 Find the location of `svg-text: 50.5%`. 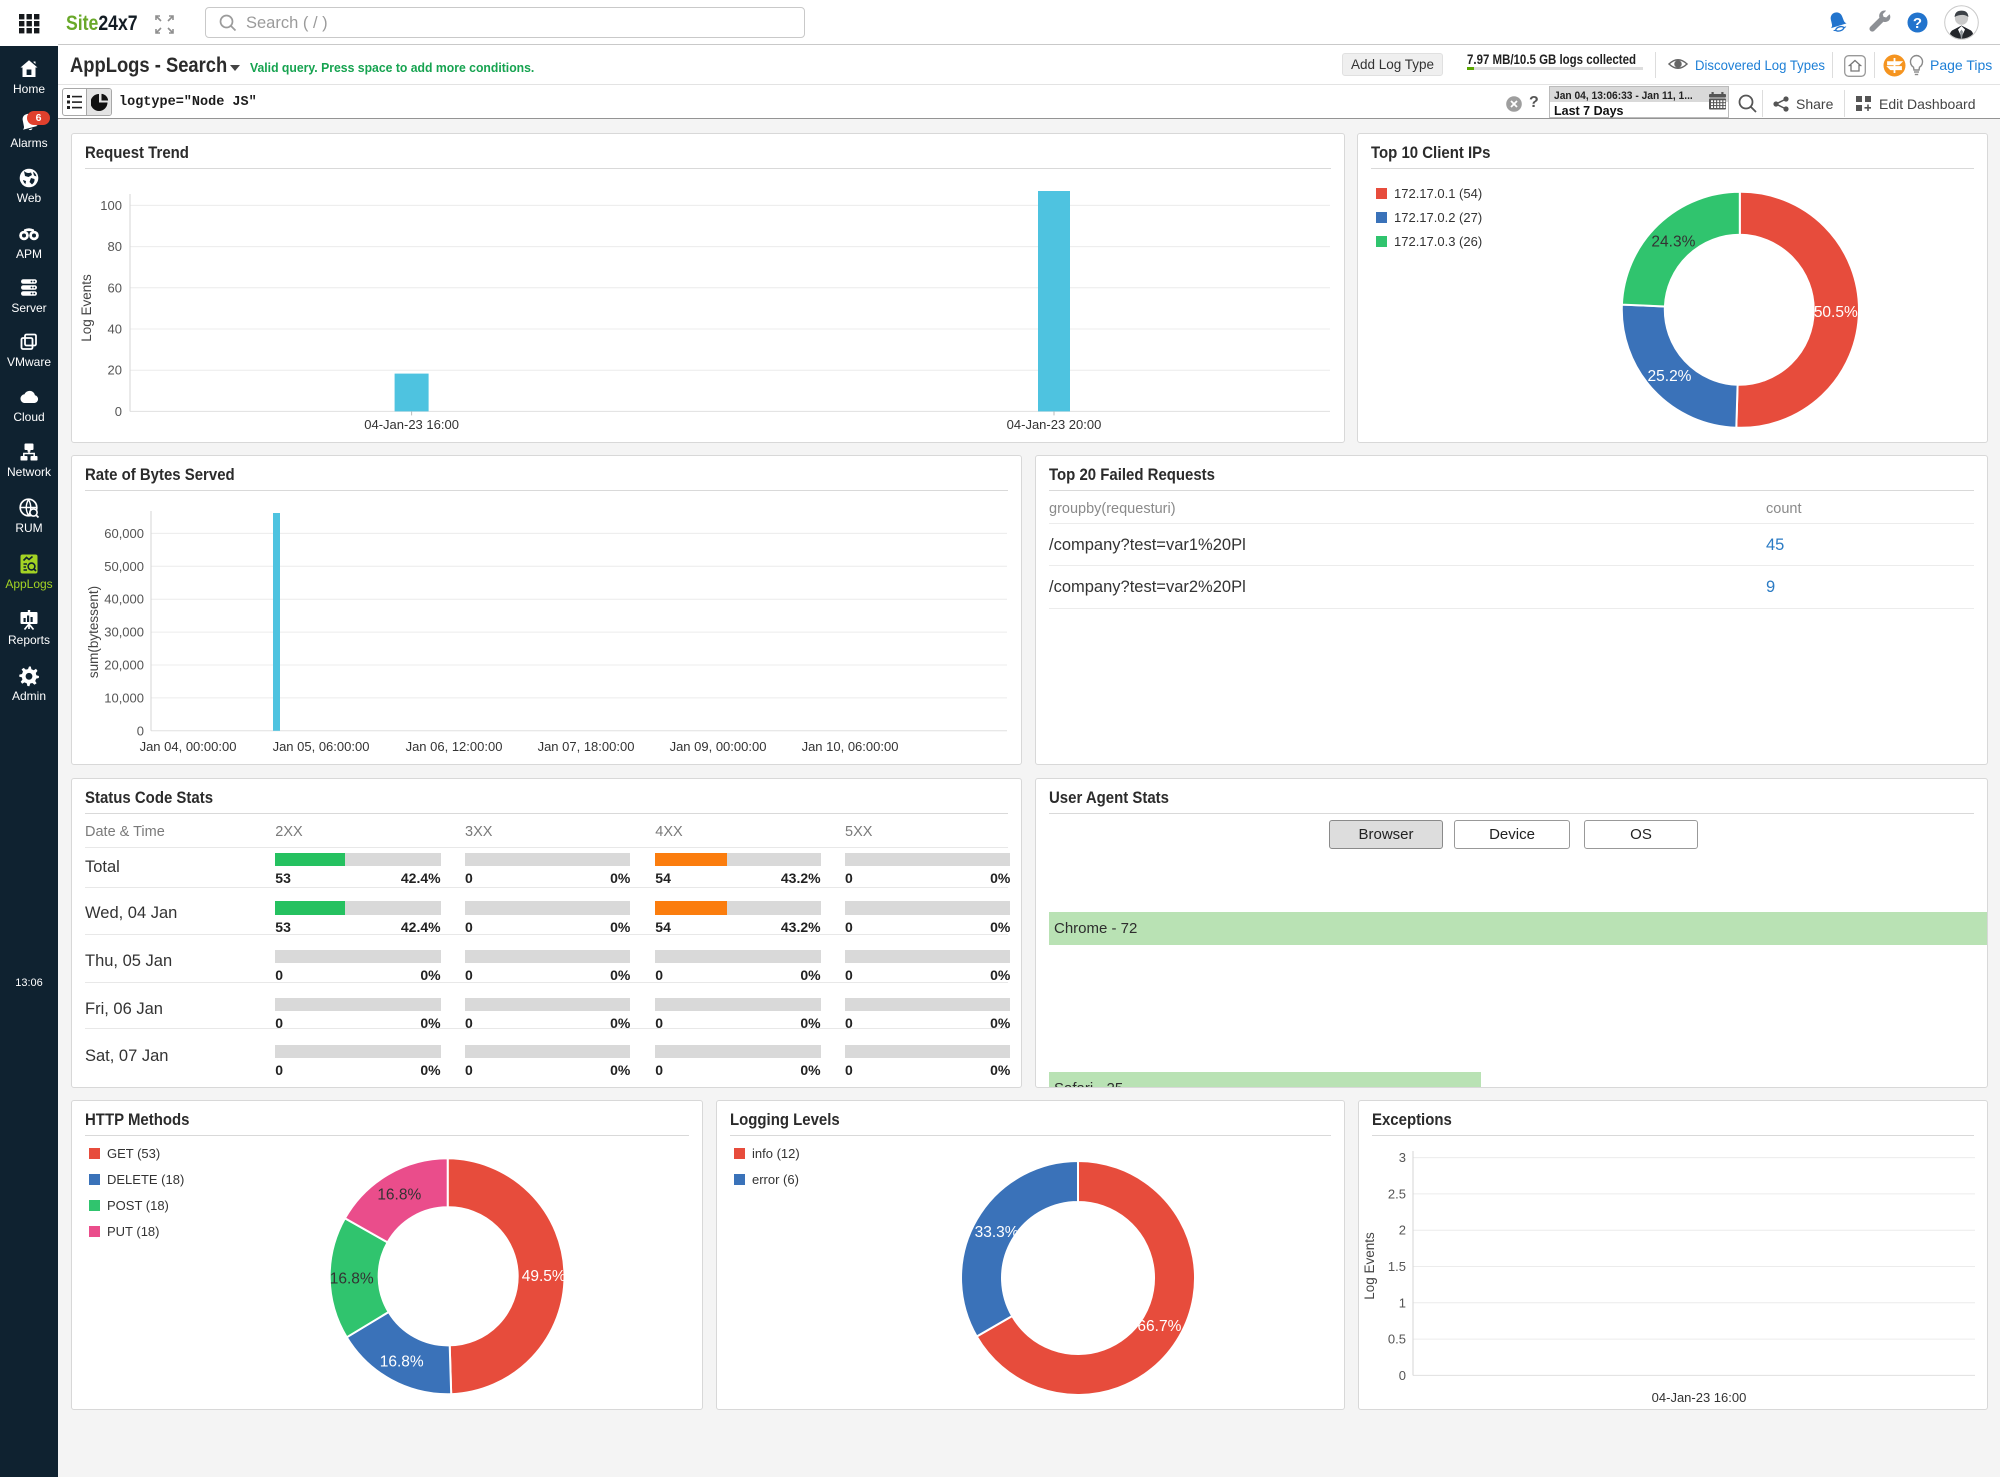

svg-text: 50.5% is located at coordinates (1836, 312).